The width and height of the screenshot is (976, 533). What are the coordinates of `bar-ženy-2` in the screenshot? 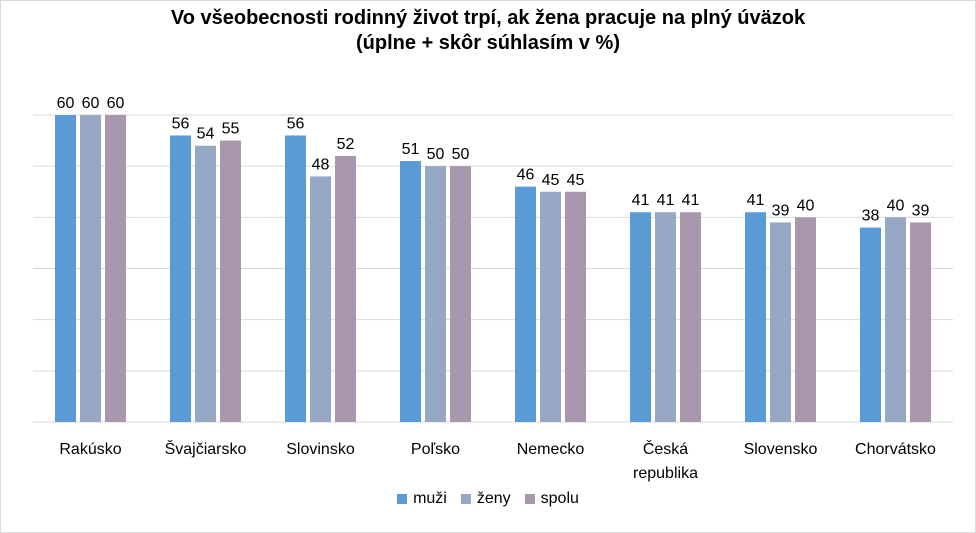 It's located at (205, 283).